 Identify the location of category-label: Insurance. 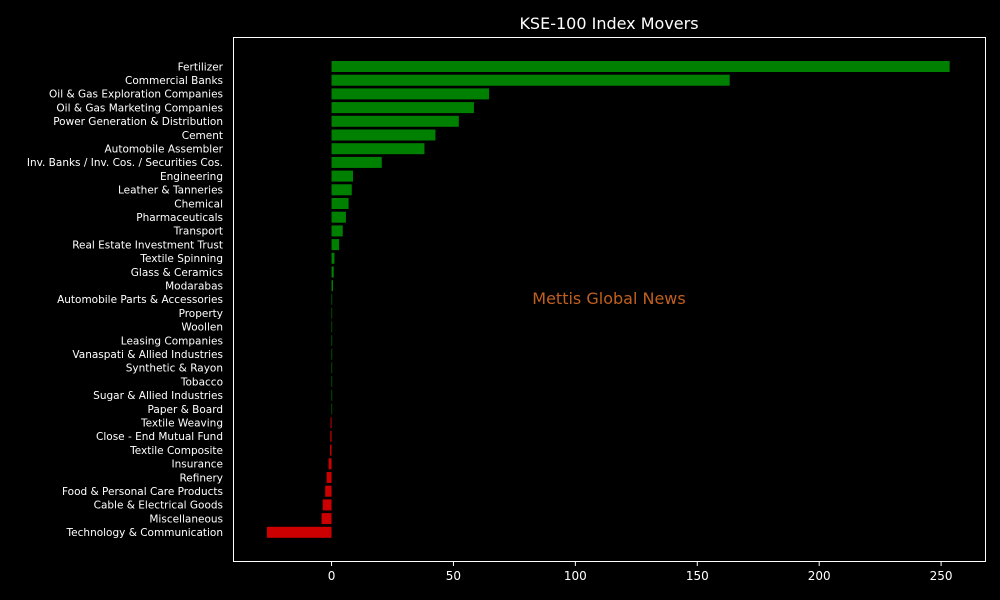
(197, 465).